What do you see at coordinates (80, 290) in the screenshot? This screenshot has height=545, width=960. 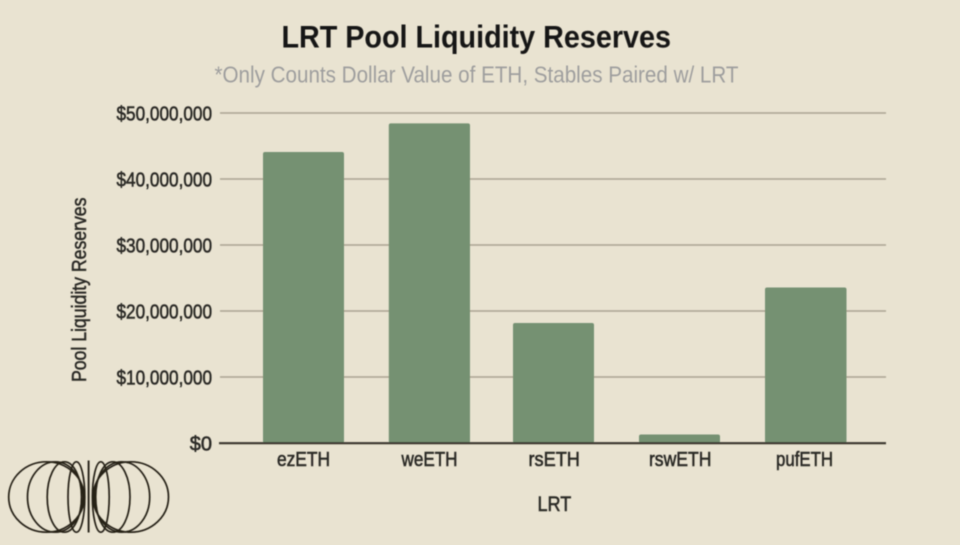 I see `svg-text: Pool Liquidity Reserves` at bounding box center [80, 290].